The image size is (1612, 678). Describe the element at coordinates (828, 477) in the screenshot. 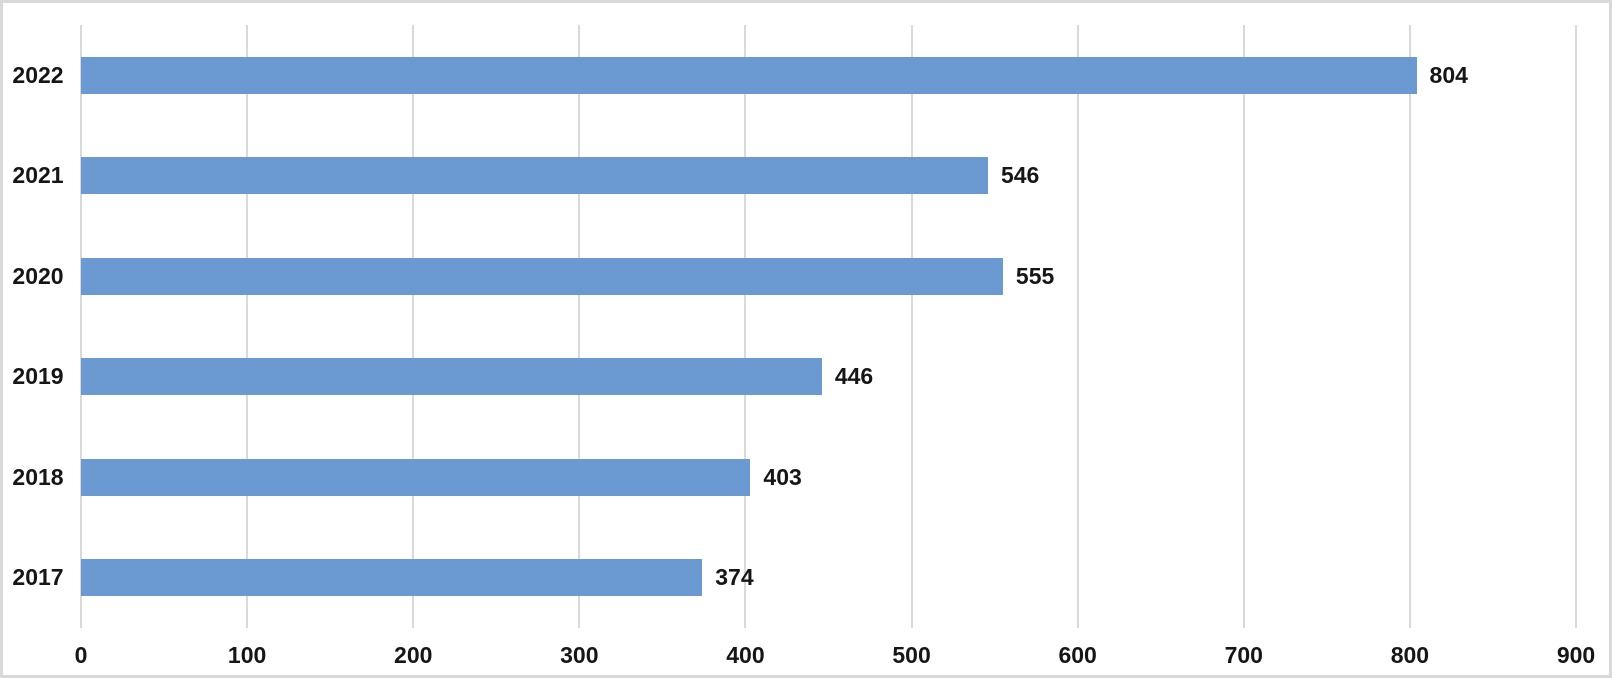

I see `bar-row: 403` at that location.